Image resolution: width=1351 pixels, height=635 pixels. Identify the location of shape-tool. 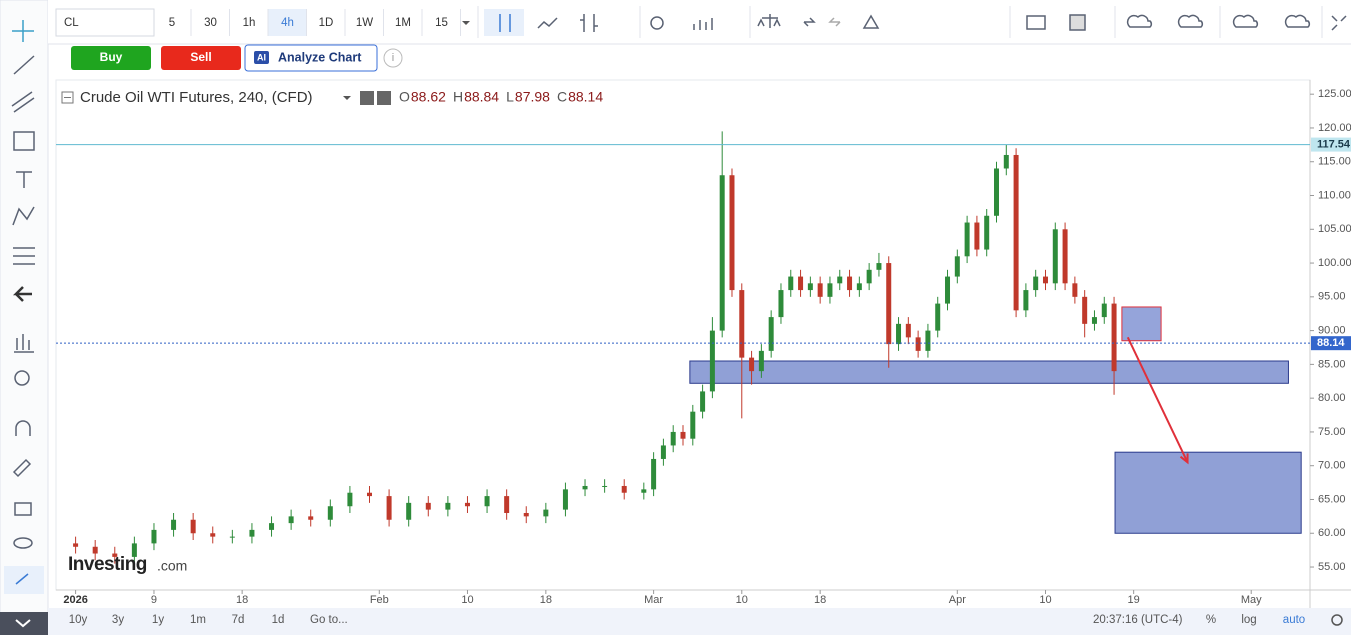
(24, 141).